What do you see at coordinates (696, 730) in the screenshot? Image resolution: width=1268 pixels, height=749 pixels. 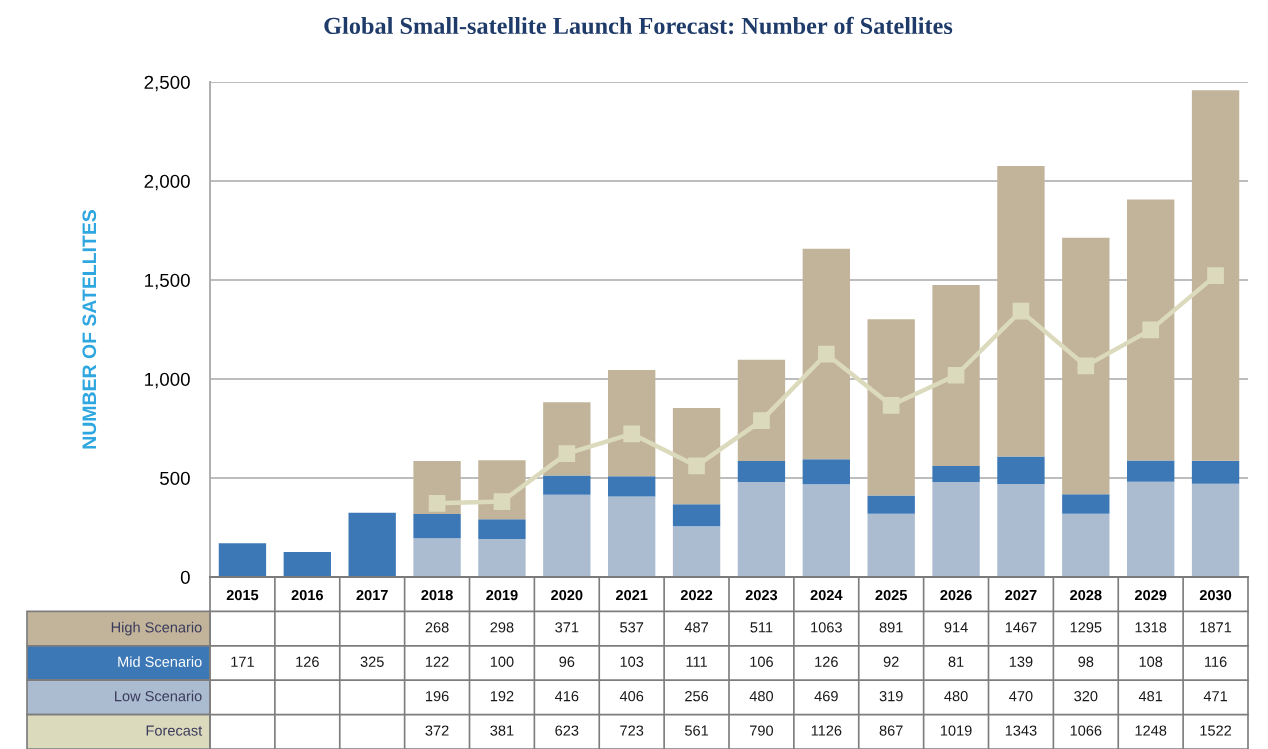 I see `data-label: 561` at bounding box center [696, 730].